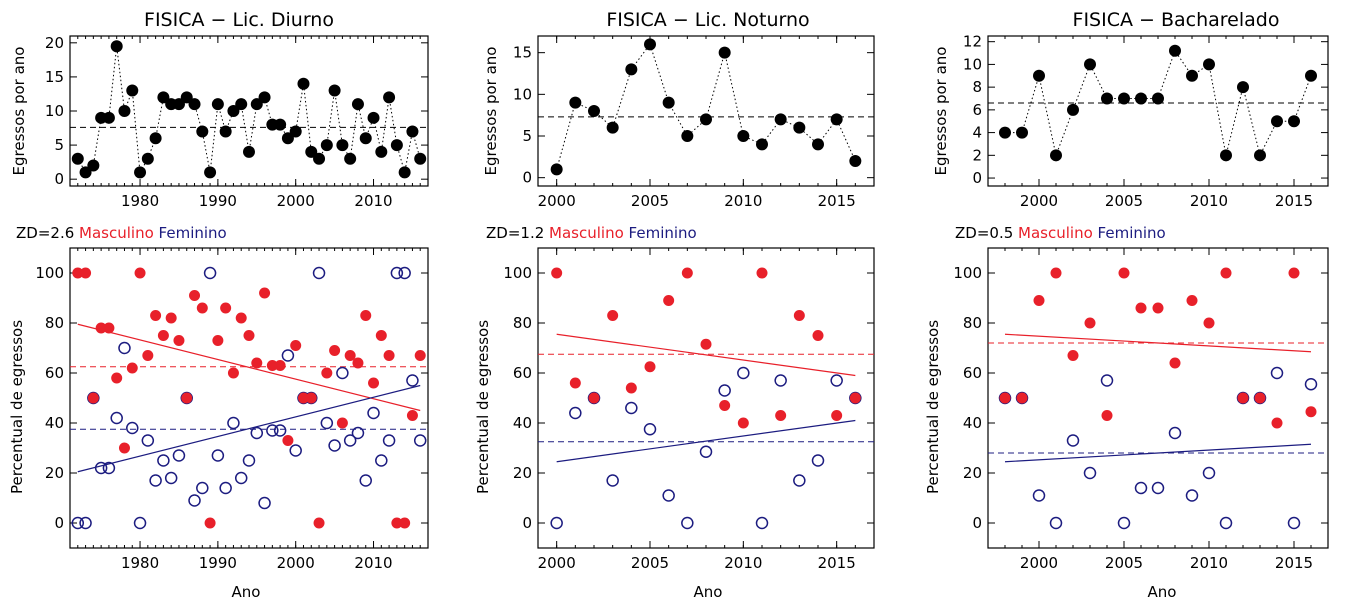  Describe the element at coordinates (977, 110) in the screenshot. I see `top-2-ytick-label: 6` at that location.